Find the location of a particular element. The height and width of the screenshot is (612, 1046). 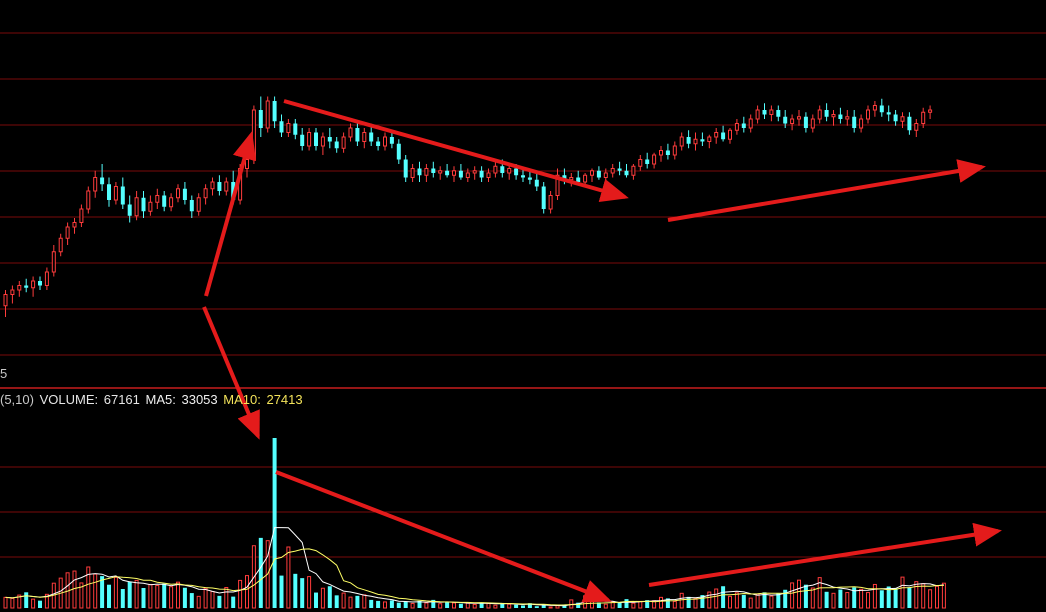

ma5-line is located at coordinates (474, 567).